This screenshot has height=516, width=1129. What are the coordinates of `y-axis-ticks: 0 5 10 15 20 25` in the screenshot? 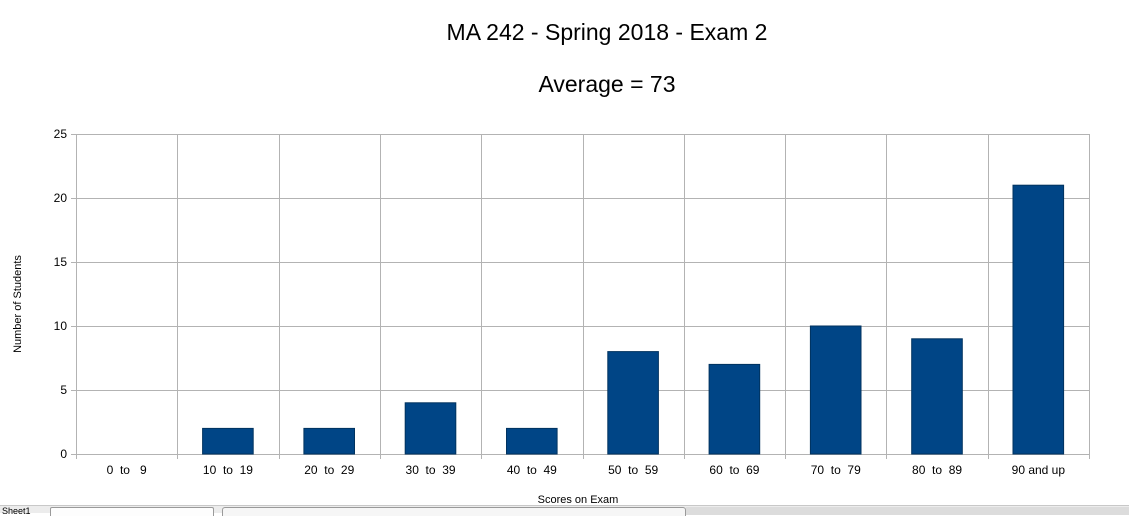 It's located at (61, 294).